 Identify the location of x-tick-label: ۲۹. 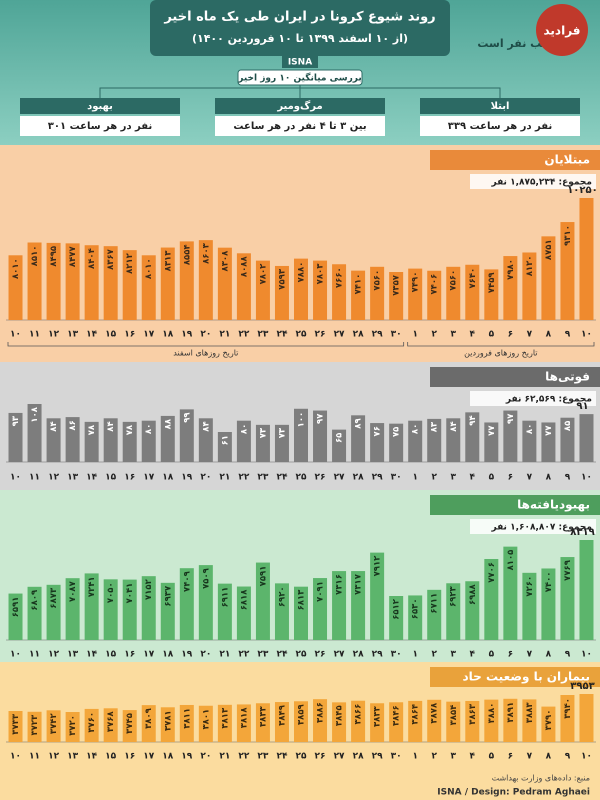
(377, 478).